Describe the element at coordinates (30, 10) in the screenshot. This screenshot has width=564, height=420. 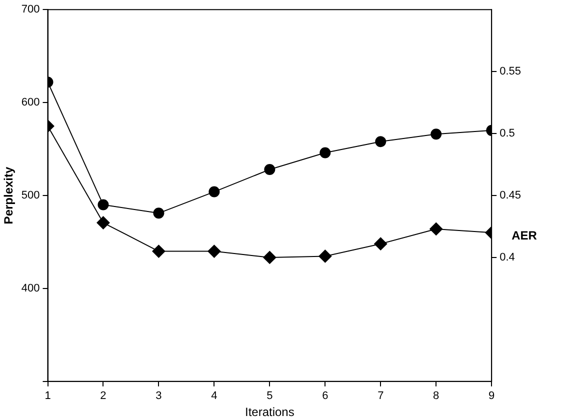
I see `y-tick-label: 700` at that location.